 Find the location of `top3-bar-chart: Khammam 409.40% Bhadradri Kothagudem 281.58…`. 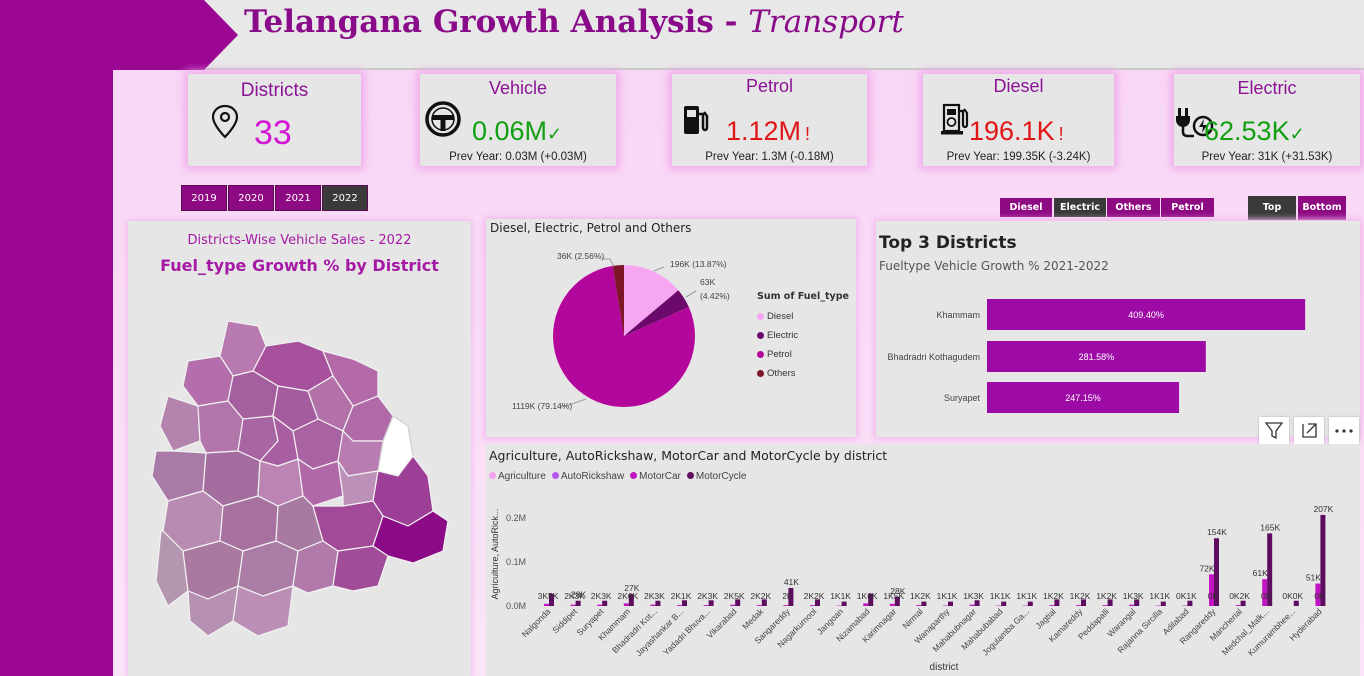

top3-bar-chart: Khammam 409.40% Bhadradri Kothagudem 281.58… is located at coordinates (1118, 329).